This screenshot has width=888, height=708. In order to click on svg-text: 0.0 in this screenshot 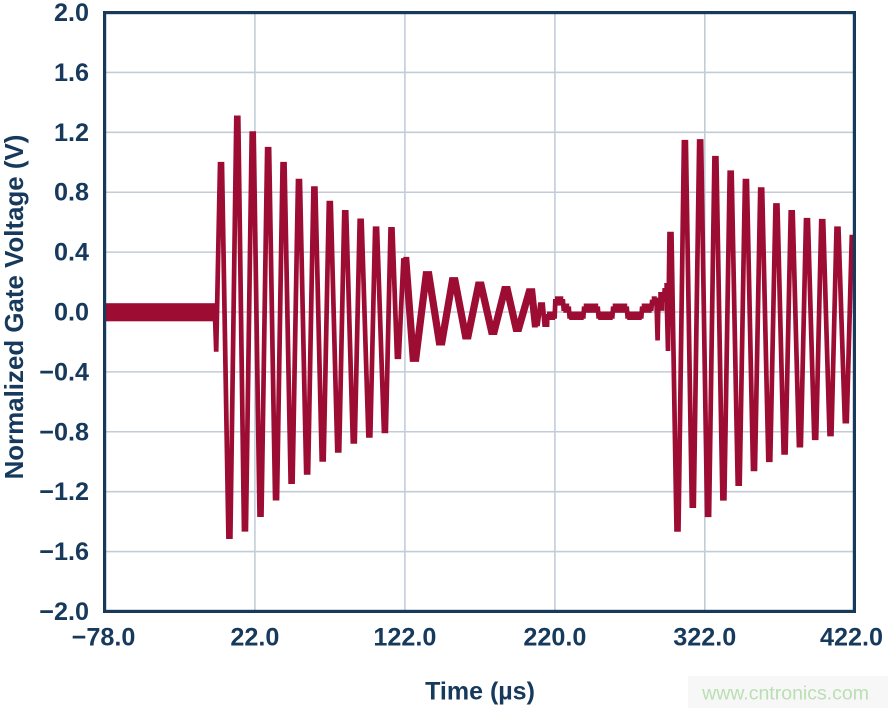, I will do `click(71, 313)`.